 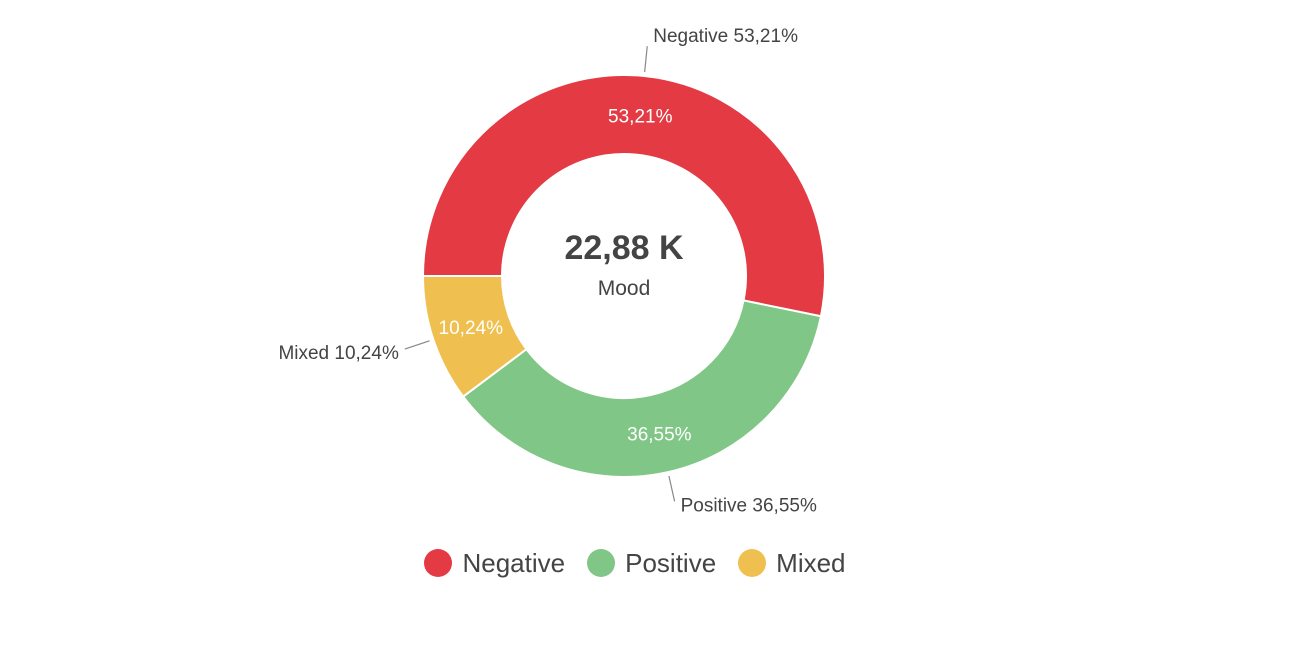 I want to click on callout-line-negative, so click(x=646, y=59).